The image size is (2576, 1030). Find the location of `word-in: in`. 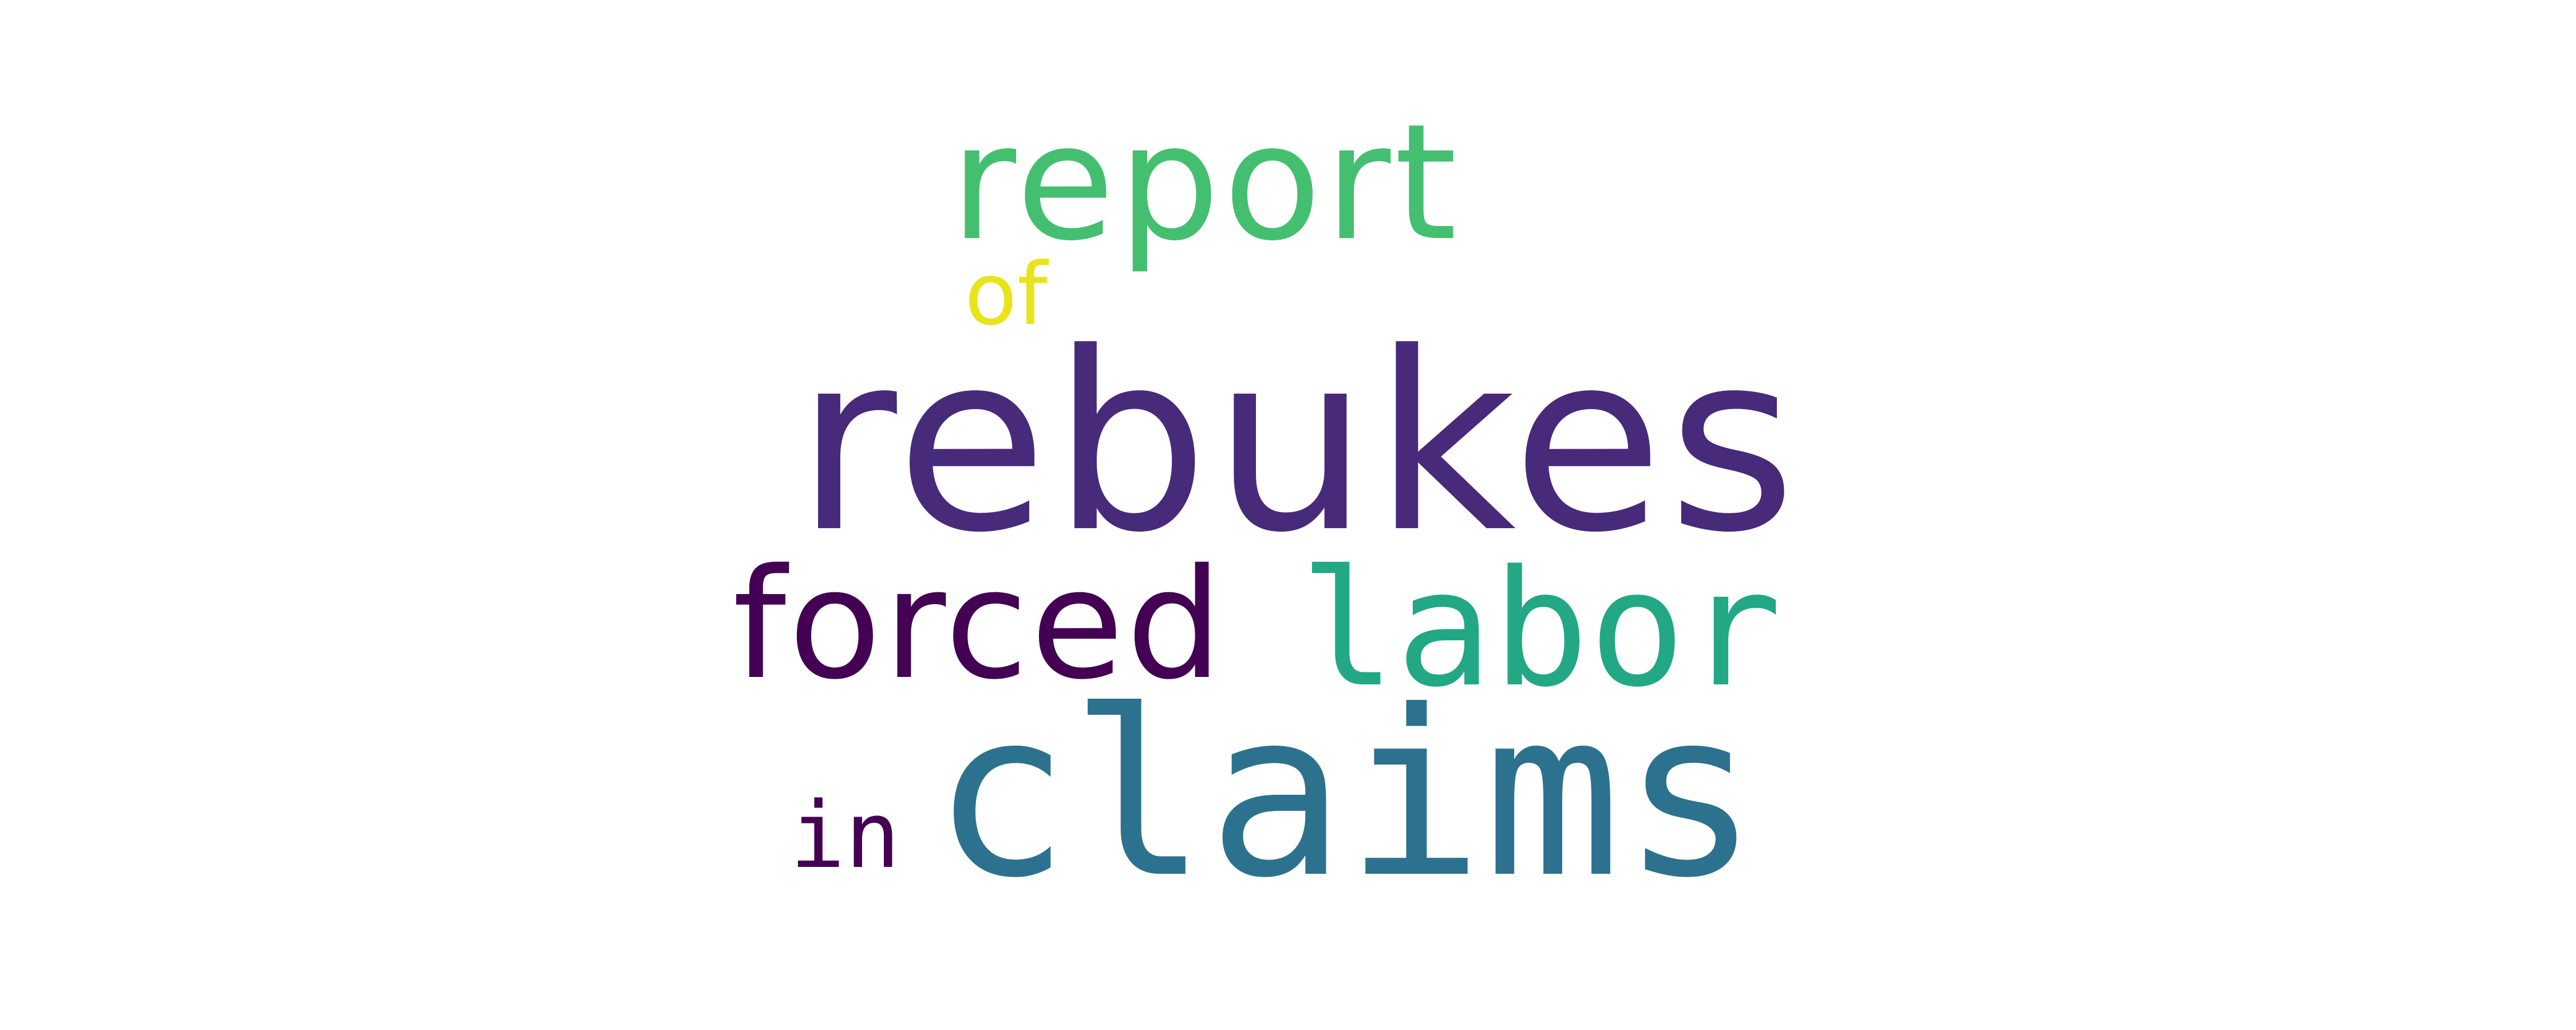

word-in: in is located at coordinates (845, 835).